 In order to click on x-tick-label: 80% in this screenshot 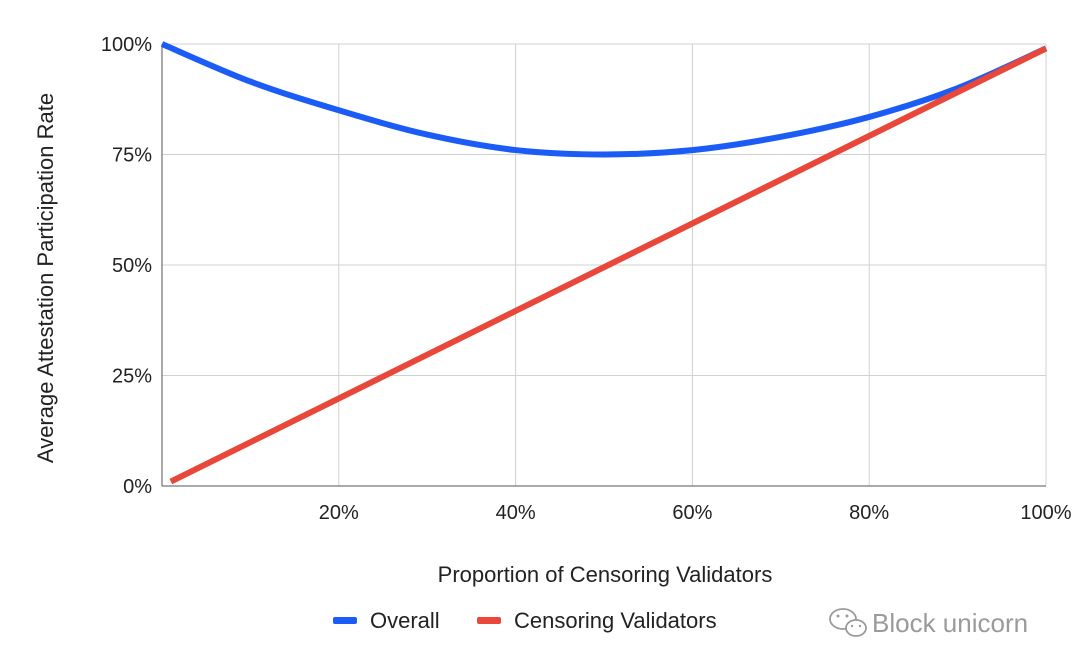, I will do `click(869, 513)`.